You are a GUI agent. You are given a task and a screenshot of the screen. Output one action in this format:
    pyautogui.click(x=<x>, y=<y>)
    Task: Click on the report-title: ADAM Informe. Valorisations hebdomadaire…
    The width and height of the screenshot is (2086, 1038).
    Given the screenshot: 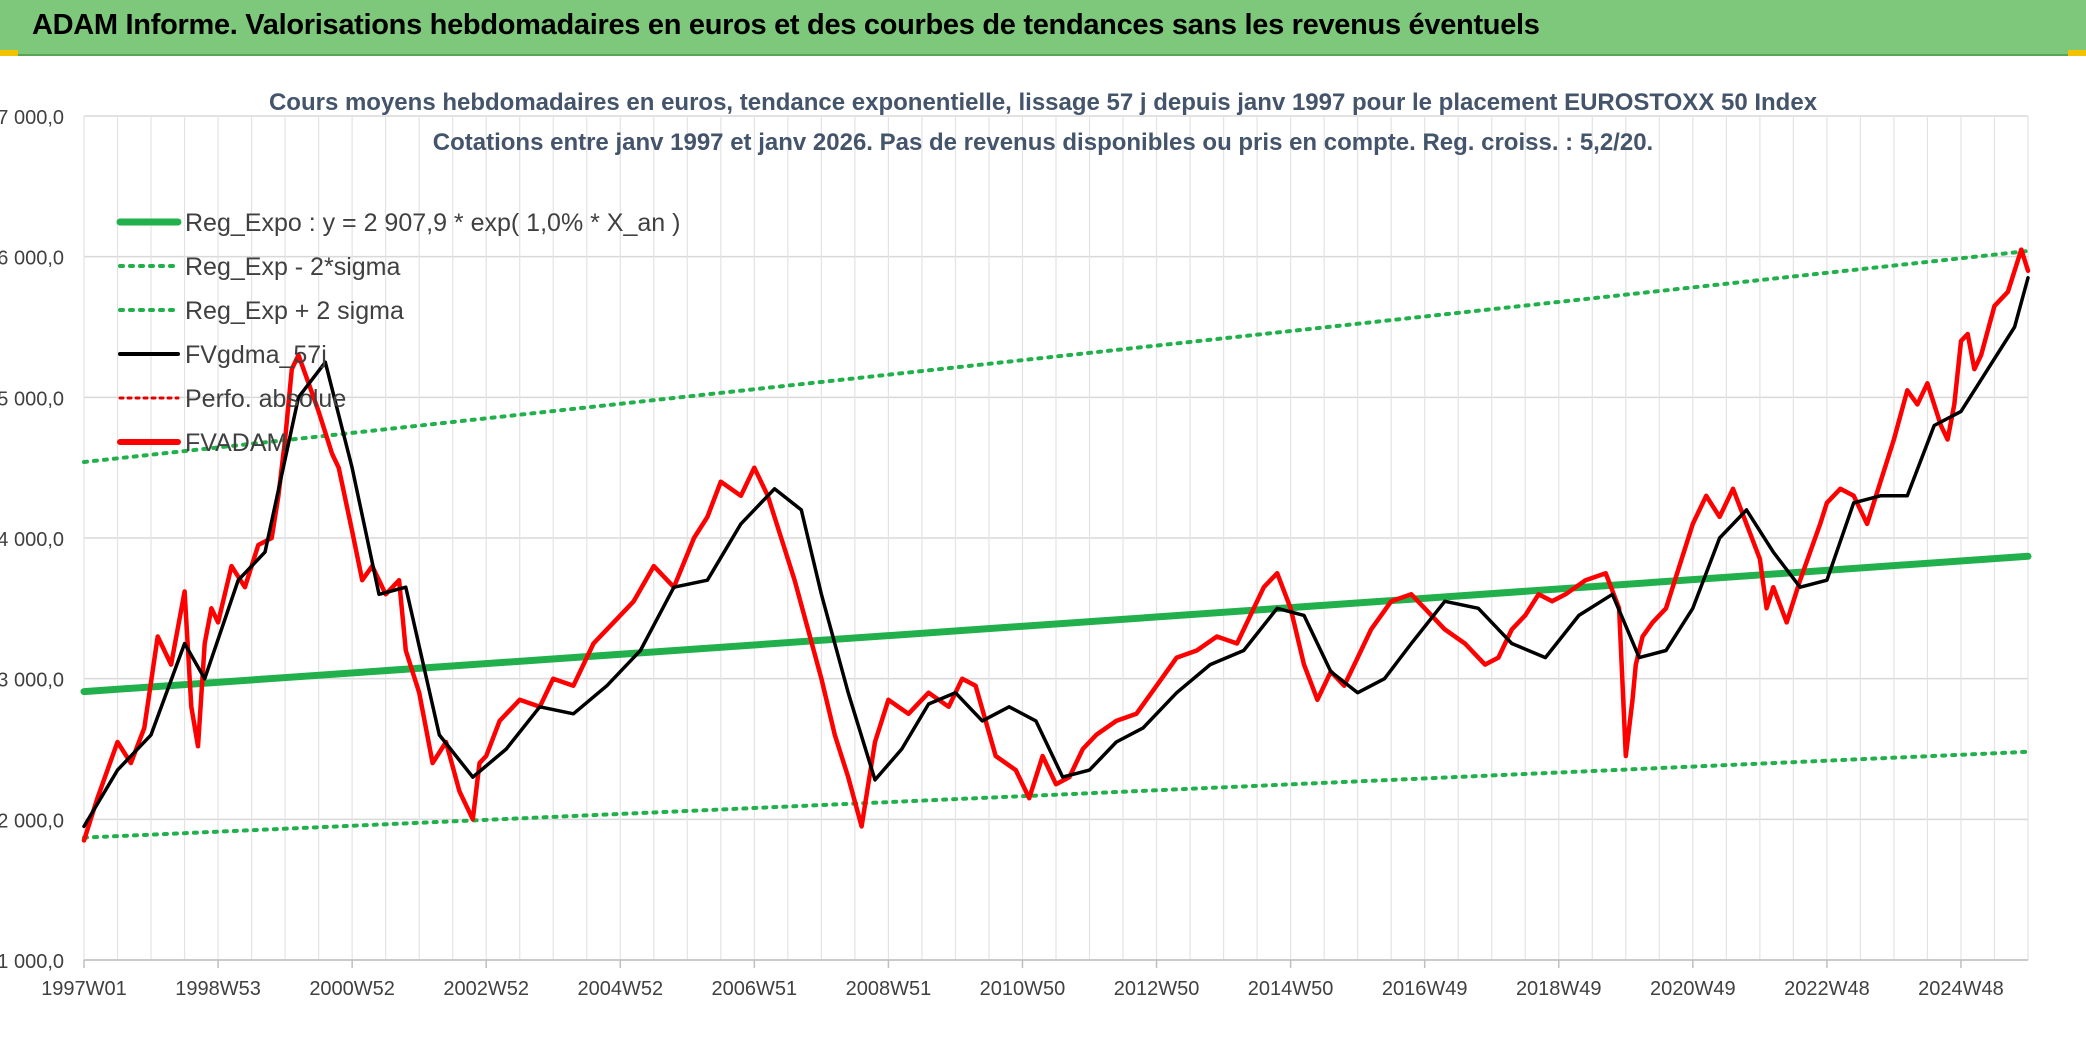 What is the action you would take?
    pyautogui.click(x=786, y=25)
    